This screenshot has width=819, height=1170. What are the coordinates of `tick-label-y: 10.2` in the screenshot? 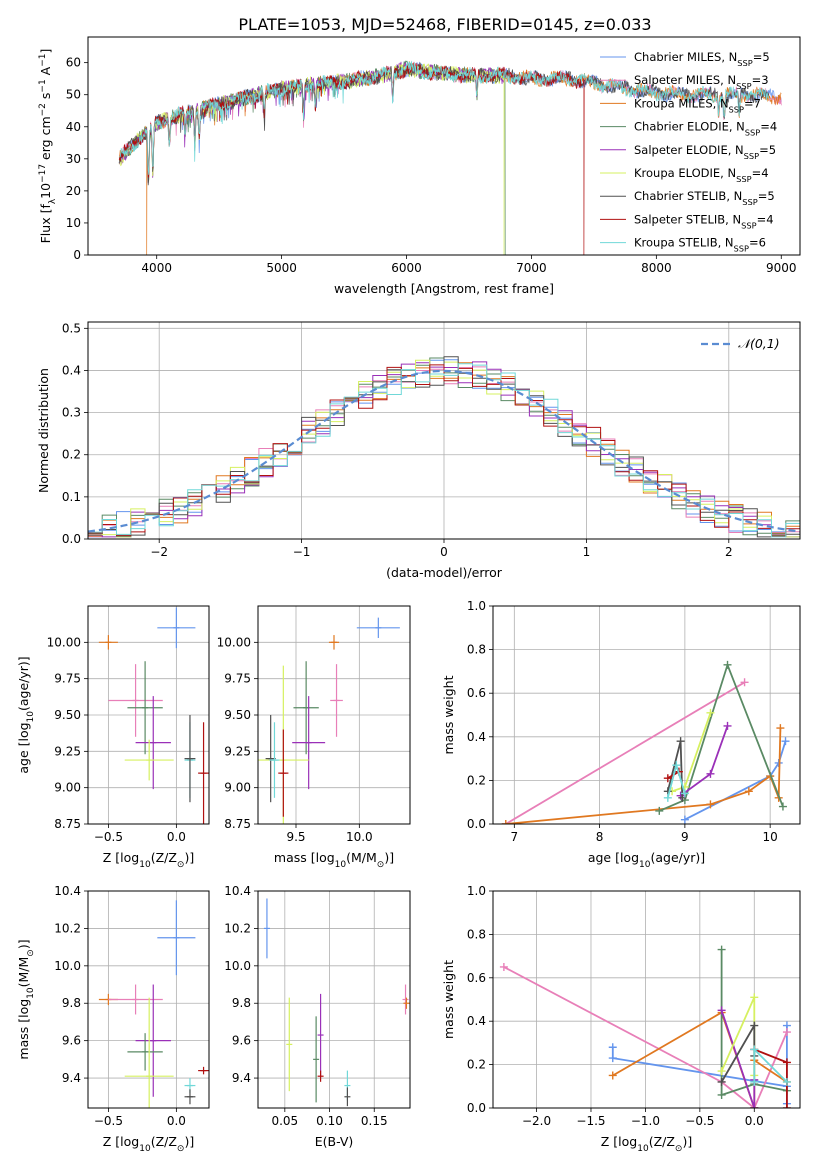 It's located at (67, 928).